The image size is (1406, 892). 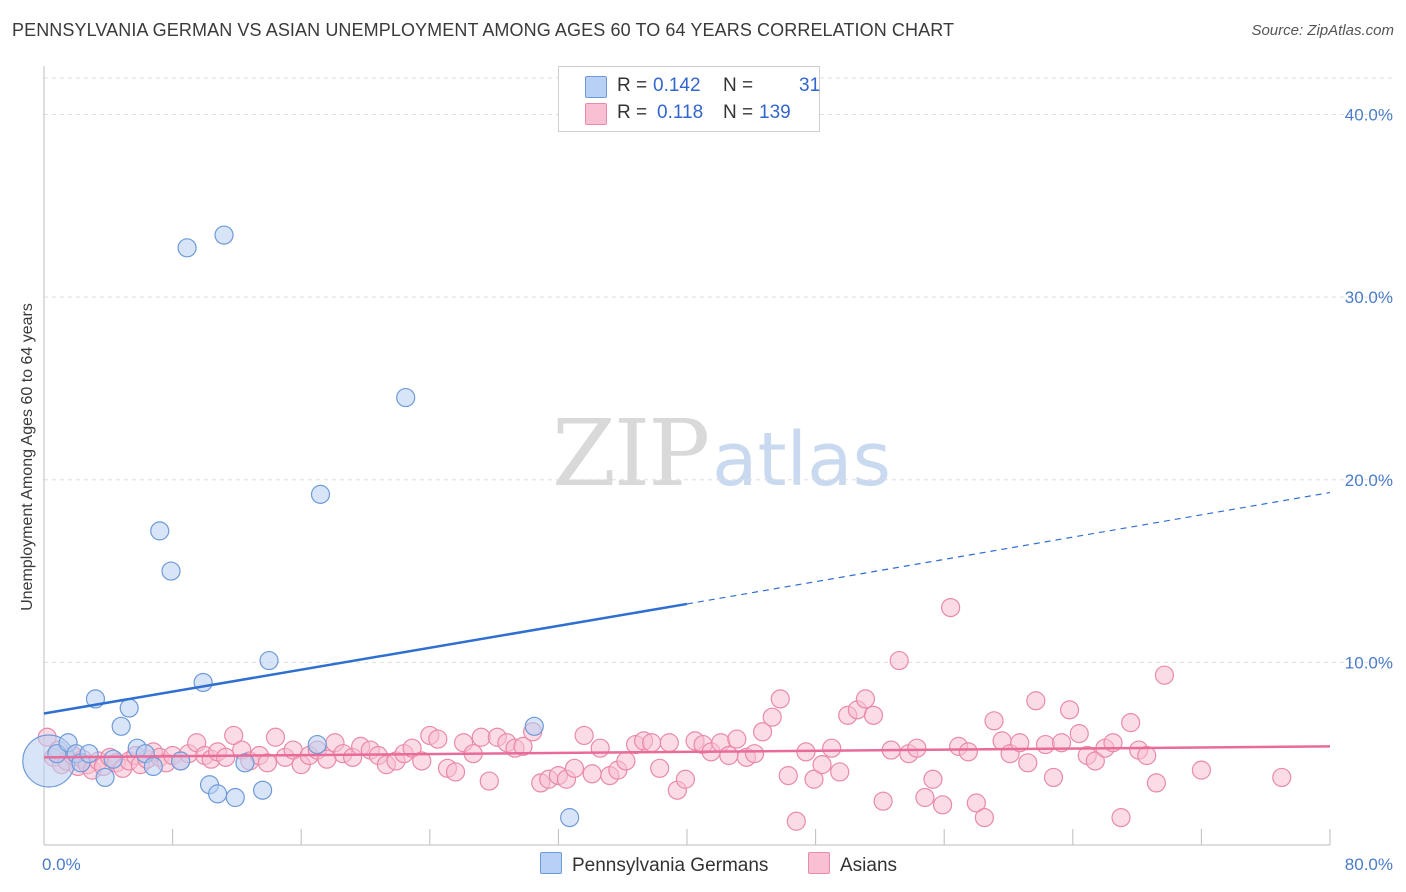 What do you see at coordinates (1369, 297) in the screenshot?
I see `y-tick-label: 30.0%` at bounding box center [1369, 297].